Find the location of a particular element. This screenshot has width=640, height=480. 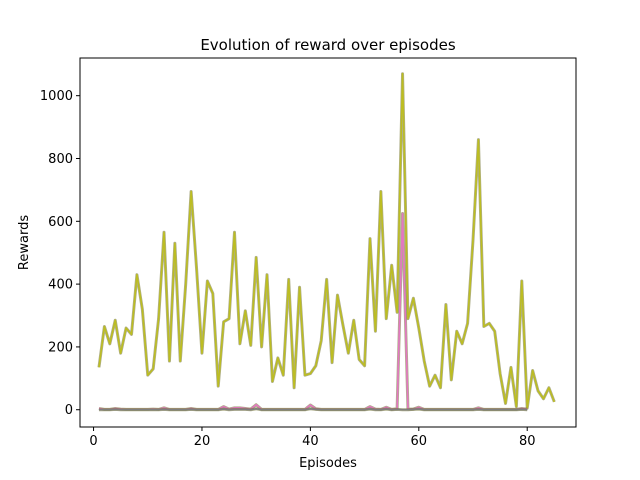

x-tick-label: 0 is located at coordinates (93, 441).